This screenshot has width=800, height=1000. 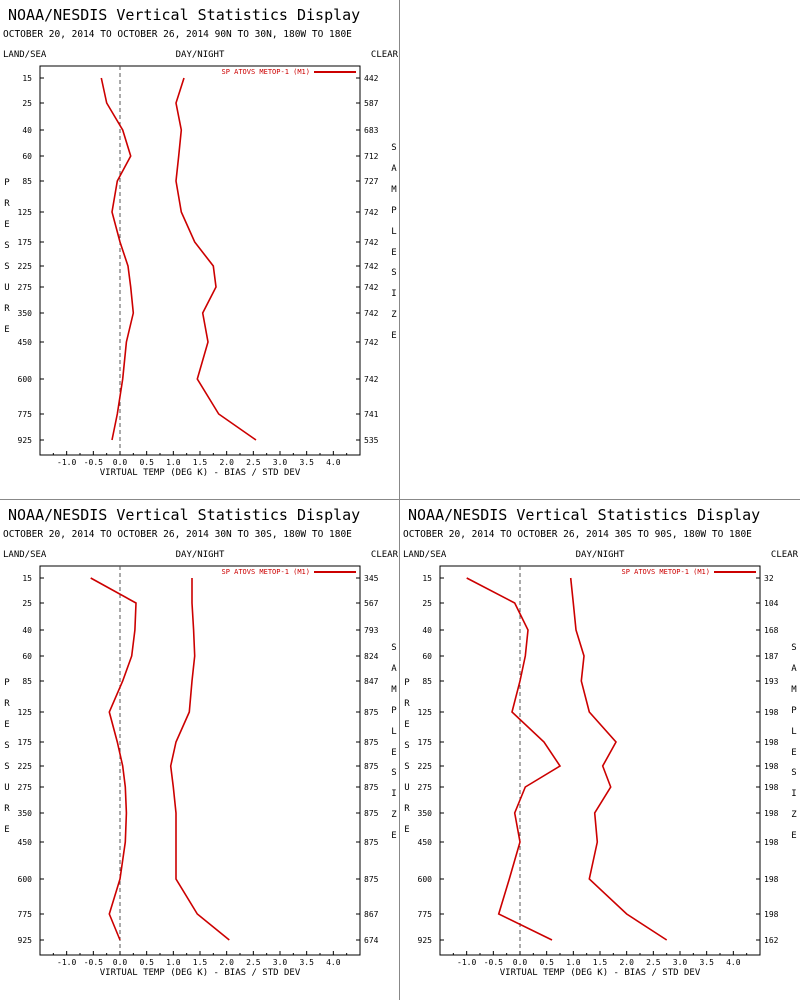 What do you see at coordinates (493, 962) in the screenshot?
I see `x-tick-label: -0.5` at bounding box center [493, 962].